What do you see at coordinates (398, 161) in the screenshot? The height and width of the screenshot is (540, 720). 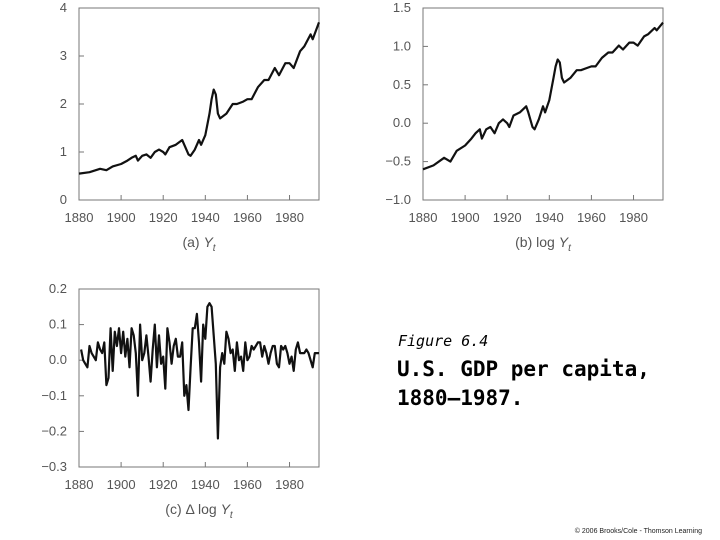 I see `chart-b-ytick-label: −0.5` at bounding box center [398, 161].